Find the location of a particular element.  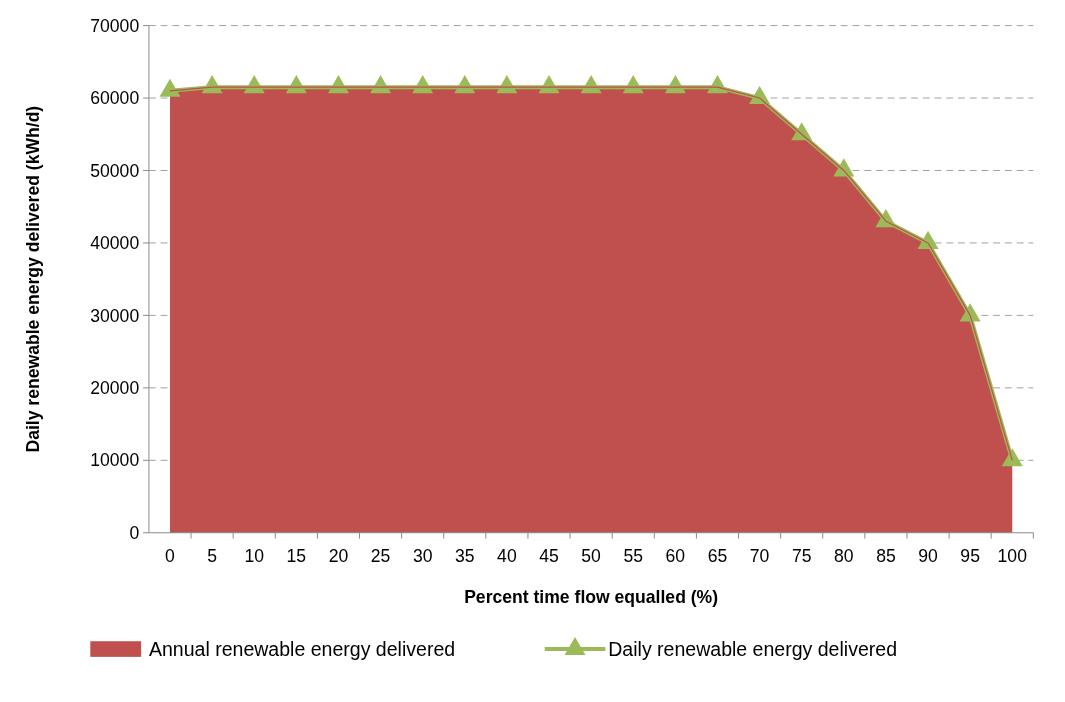

x-tick-label: 80 is located at coordinates (844, 556).